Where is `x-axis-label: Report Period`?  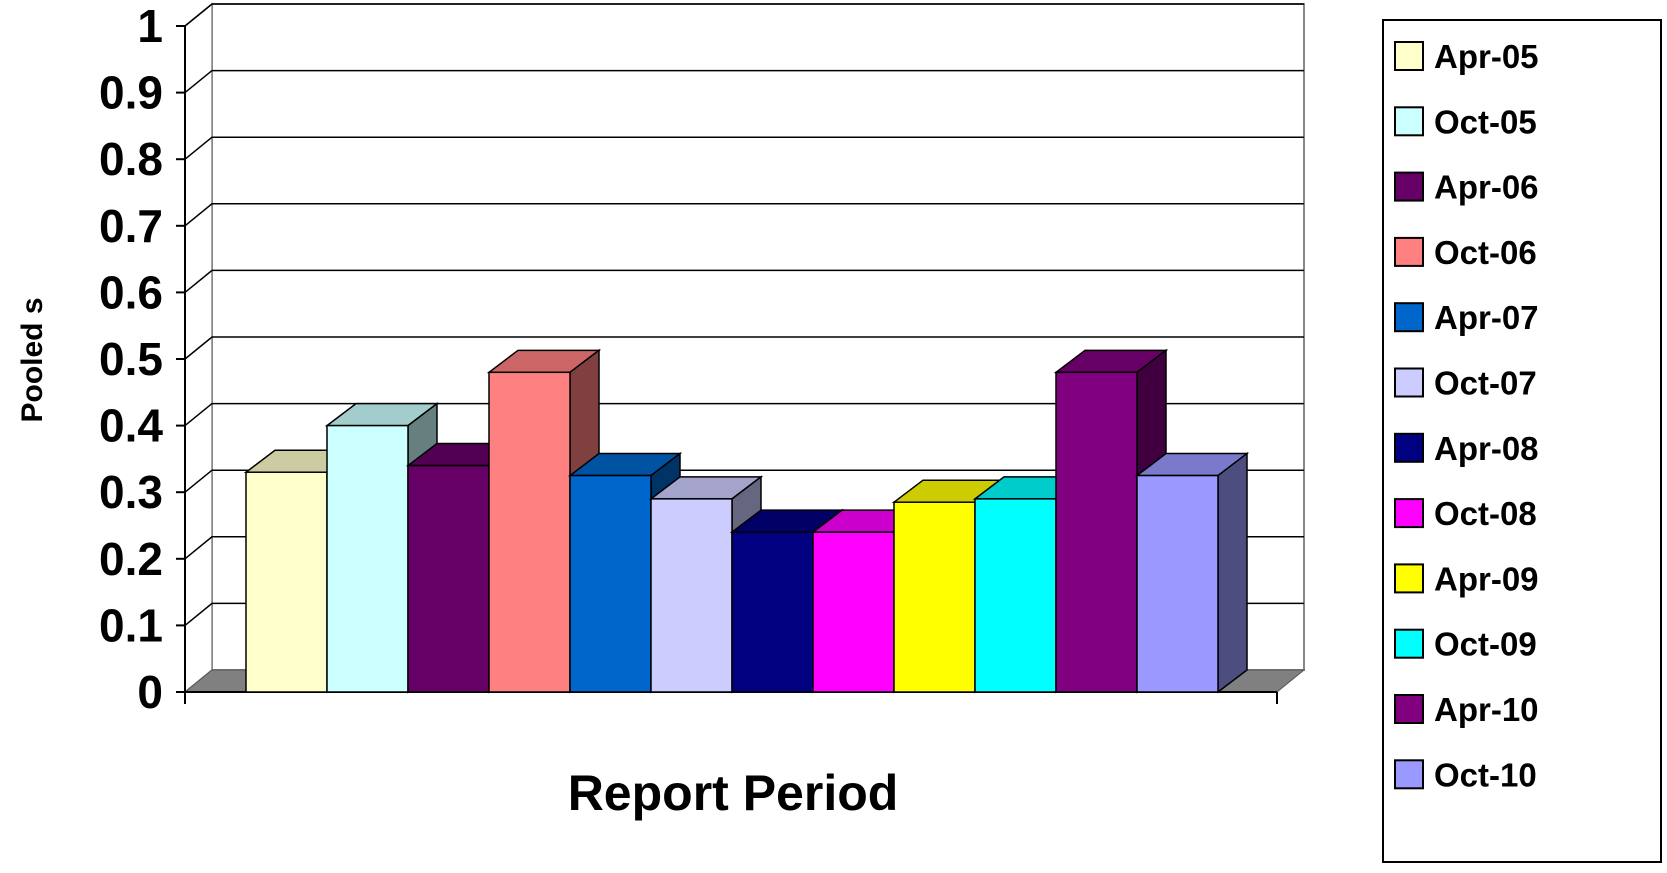
x-axis-label: Report Period is located at coordinates (733, 793).